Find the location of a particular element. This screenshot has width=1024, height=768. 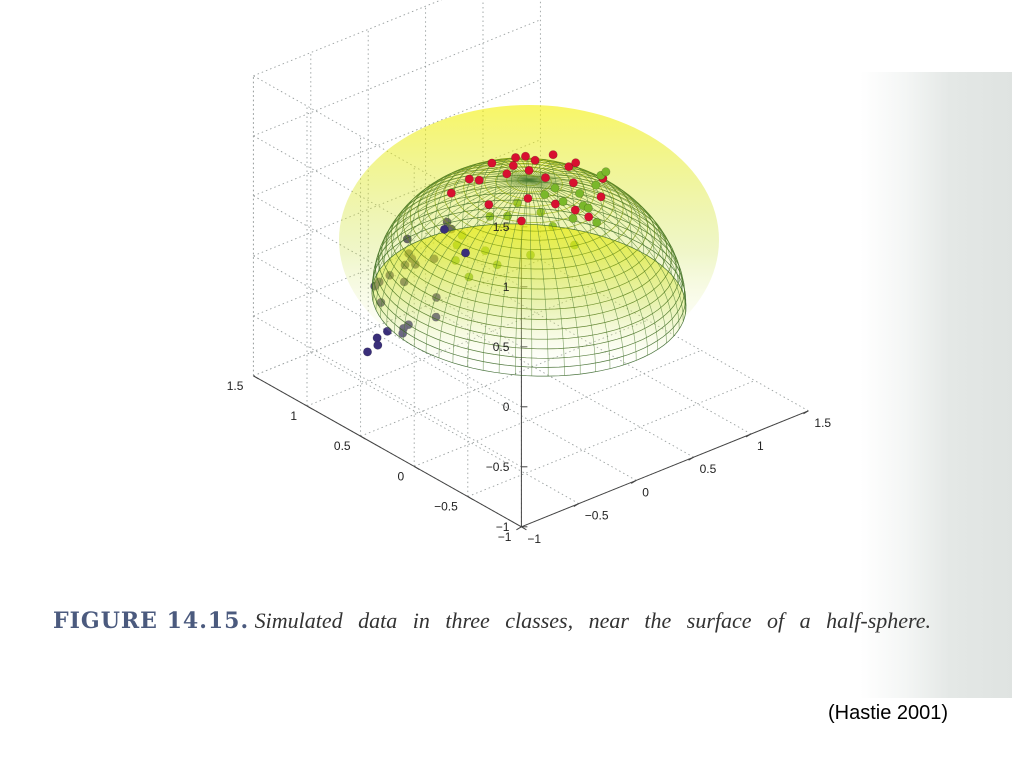

page-edge is located at coordinates (1018, 385).